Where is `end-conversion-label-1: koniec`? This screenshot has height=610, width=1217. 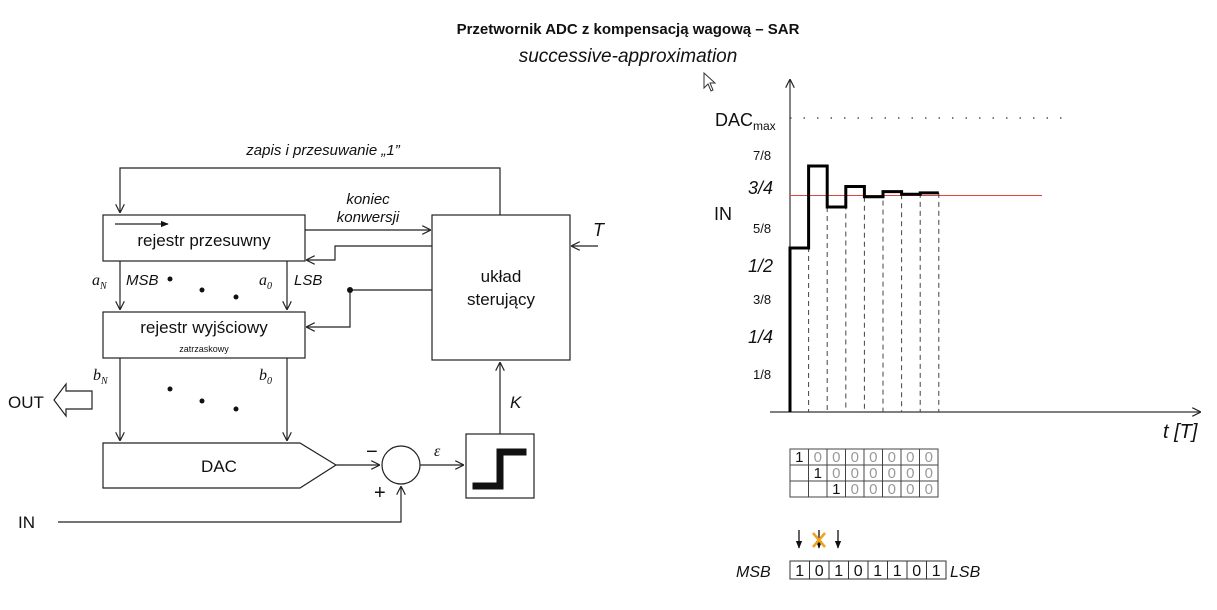 end-conversion-label-1: koniec is located at coordinates (368, 199).